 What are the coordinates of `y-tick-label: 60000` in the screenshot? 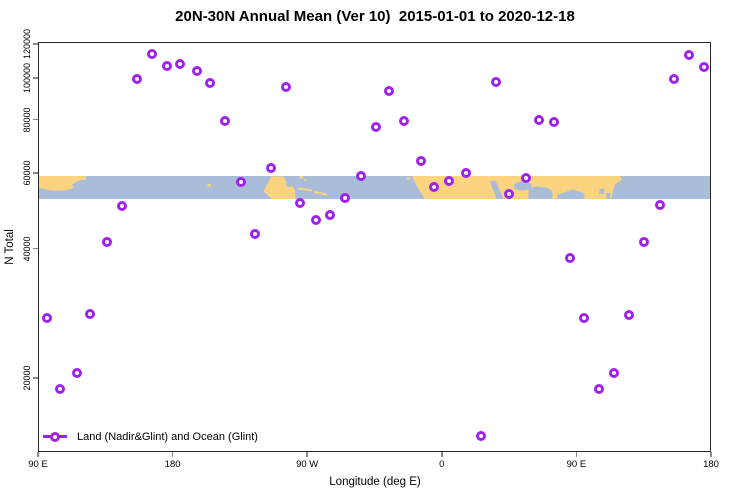 It's located at (27, 173).